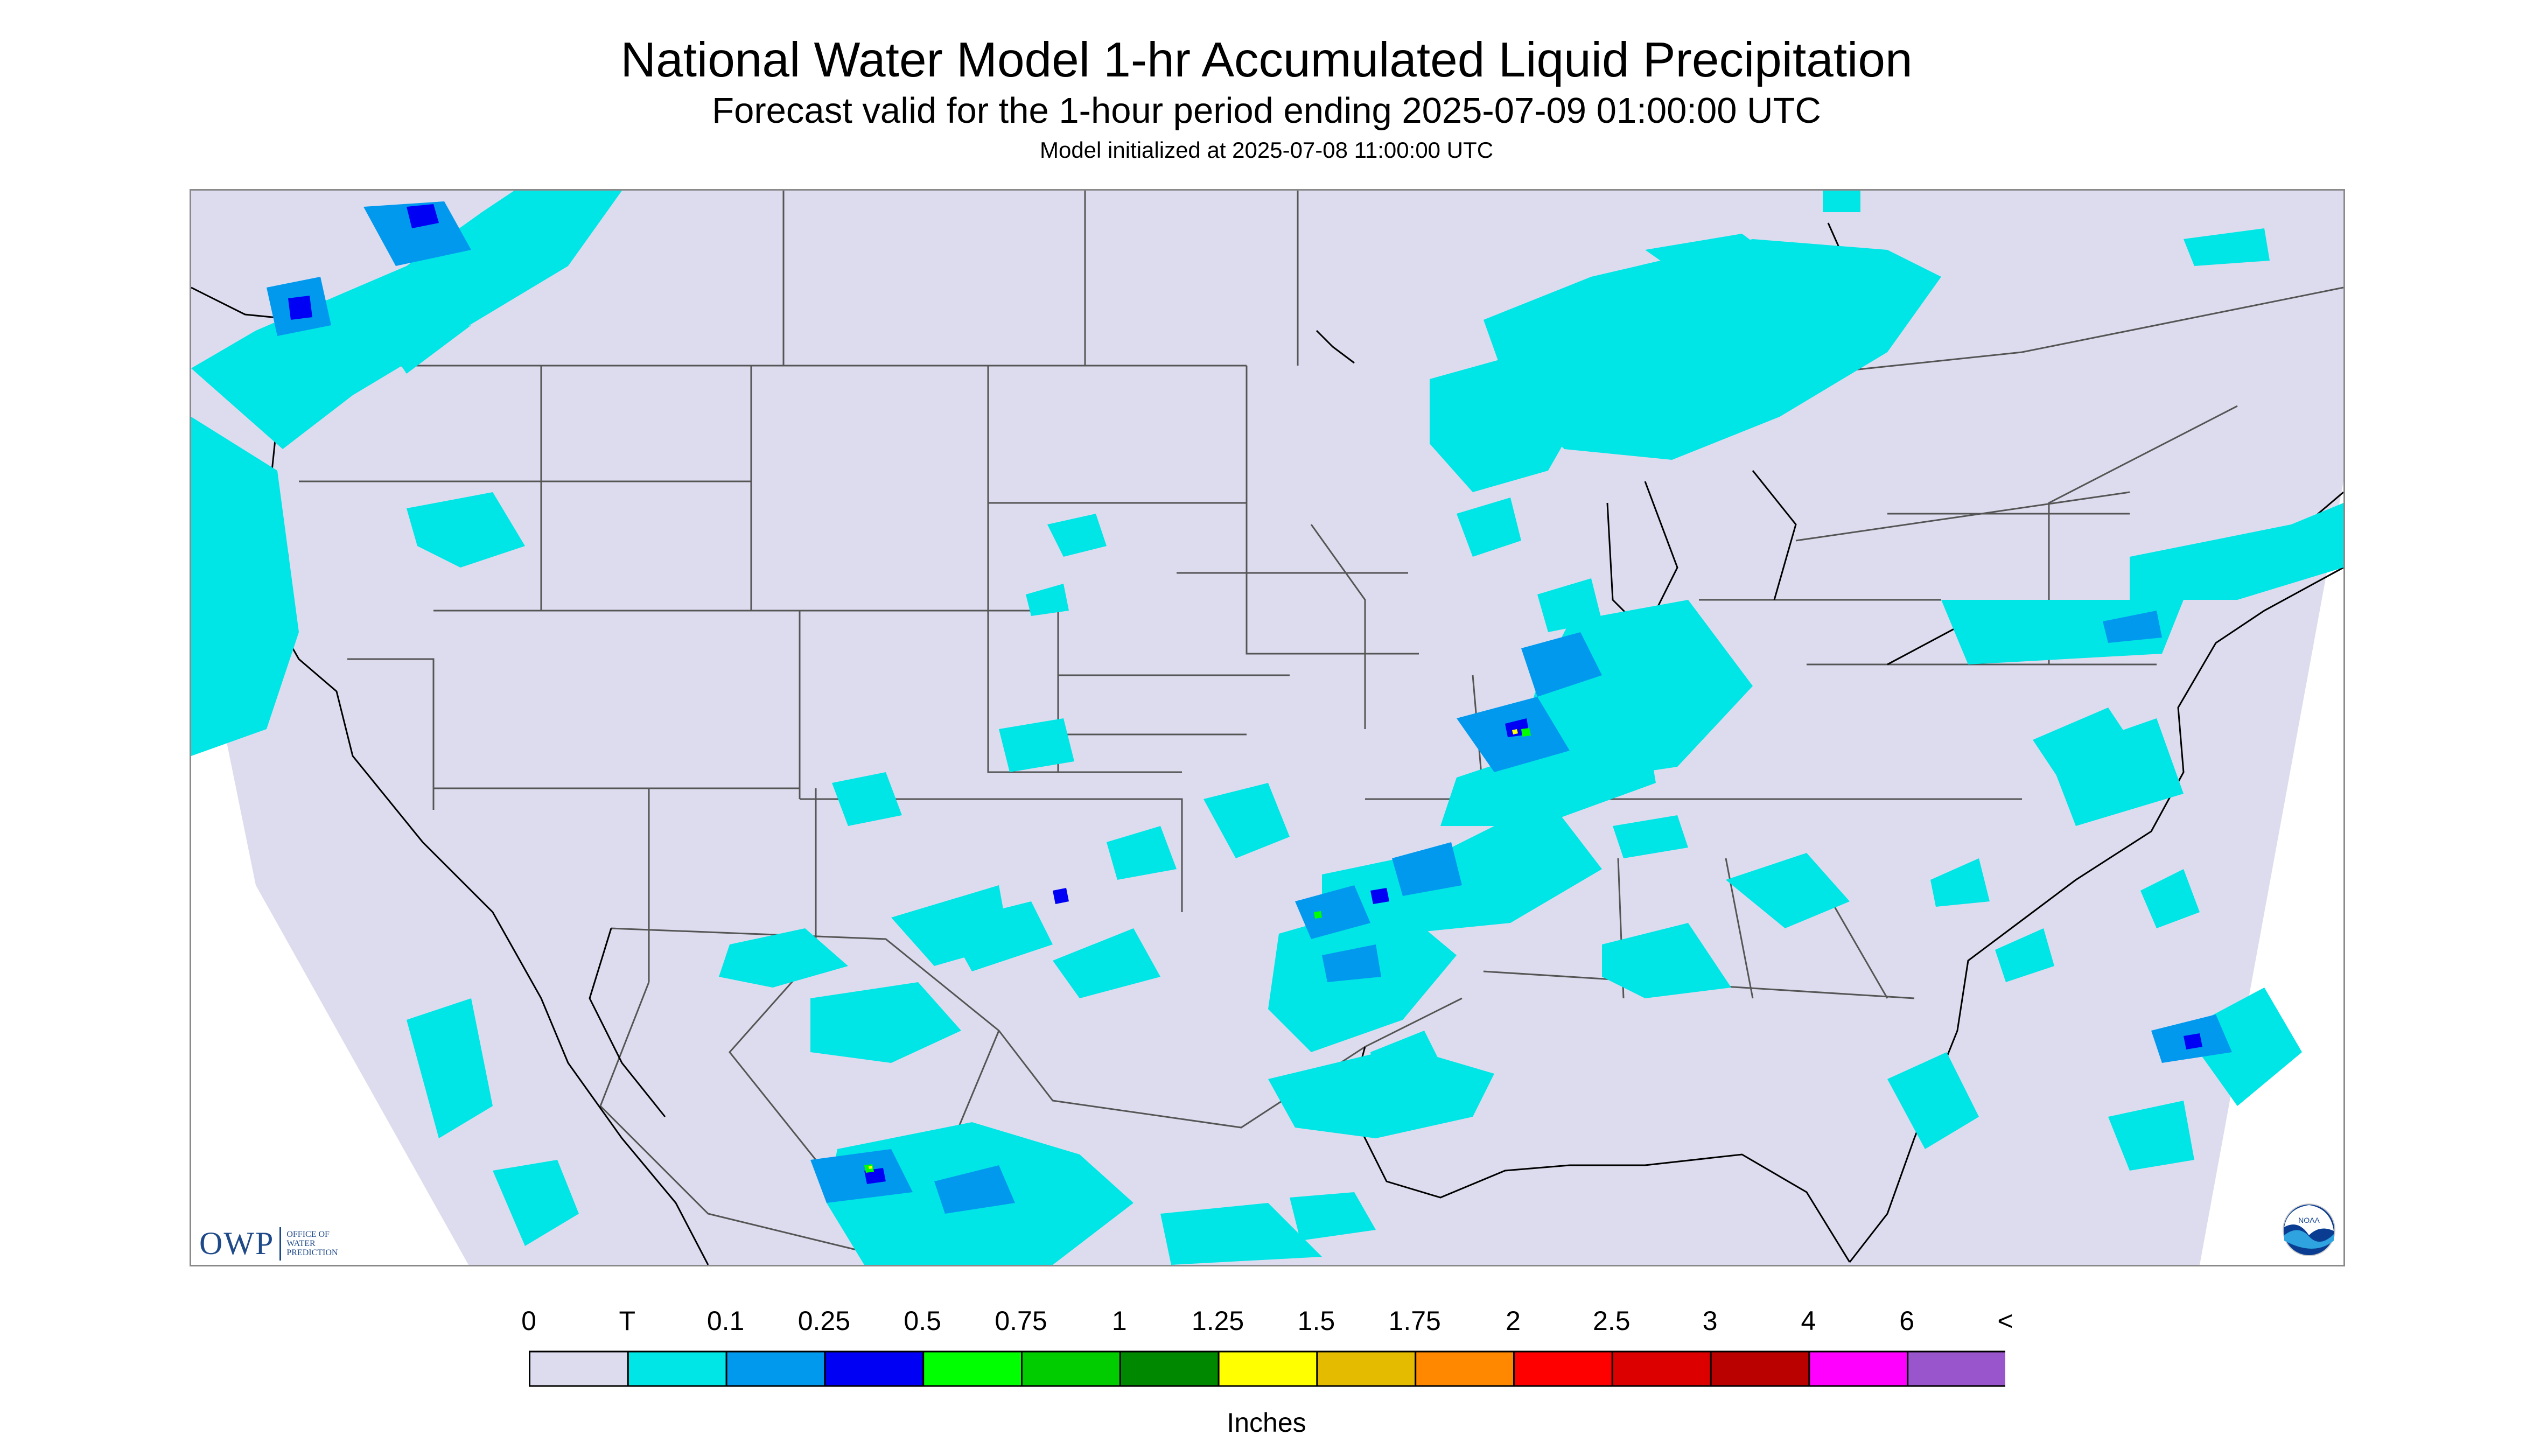 Image resolution: width=2533 pixels, height=1456 pixels. What do you see at coordinates (529, 1321) in the screenshot?
I see `colorbar-tick-label: 0` at bounding box center [529, 1321].